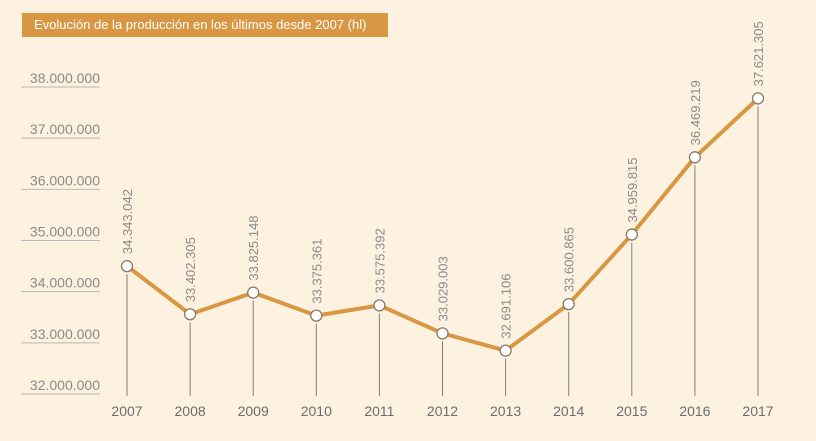 The width and height of the screenshot is (816, 441). Describe the element at coordinates (65, 78) in the screenshot. I see `y-tick-label: 38.000.000` at that location.